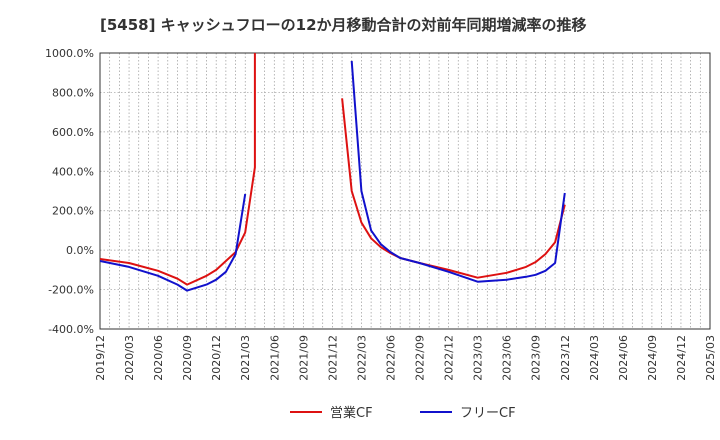 The image size is (720, 440). I want to click on y-tick-label: 1000.0%, so click(69, 53).